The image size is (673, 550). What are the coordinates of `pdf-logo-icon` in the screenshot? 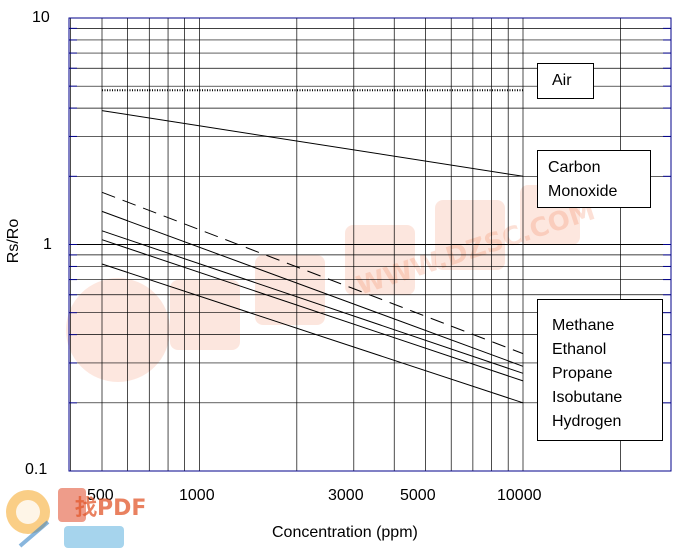 It's located at (65, 518).